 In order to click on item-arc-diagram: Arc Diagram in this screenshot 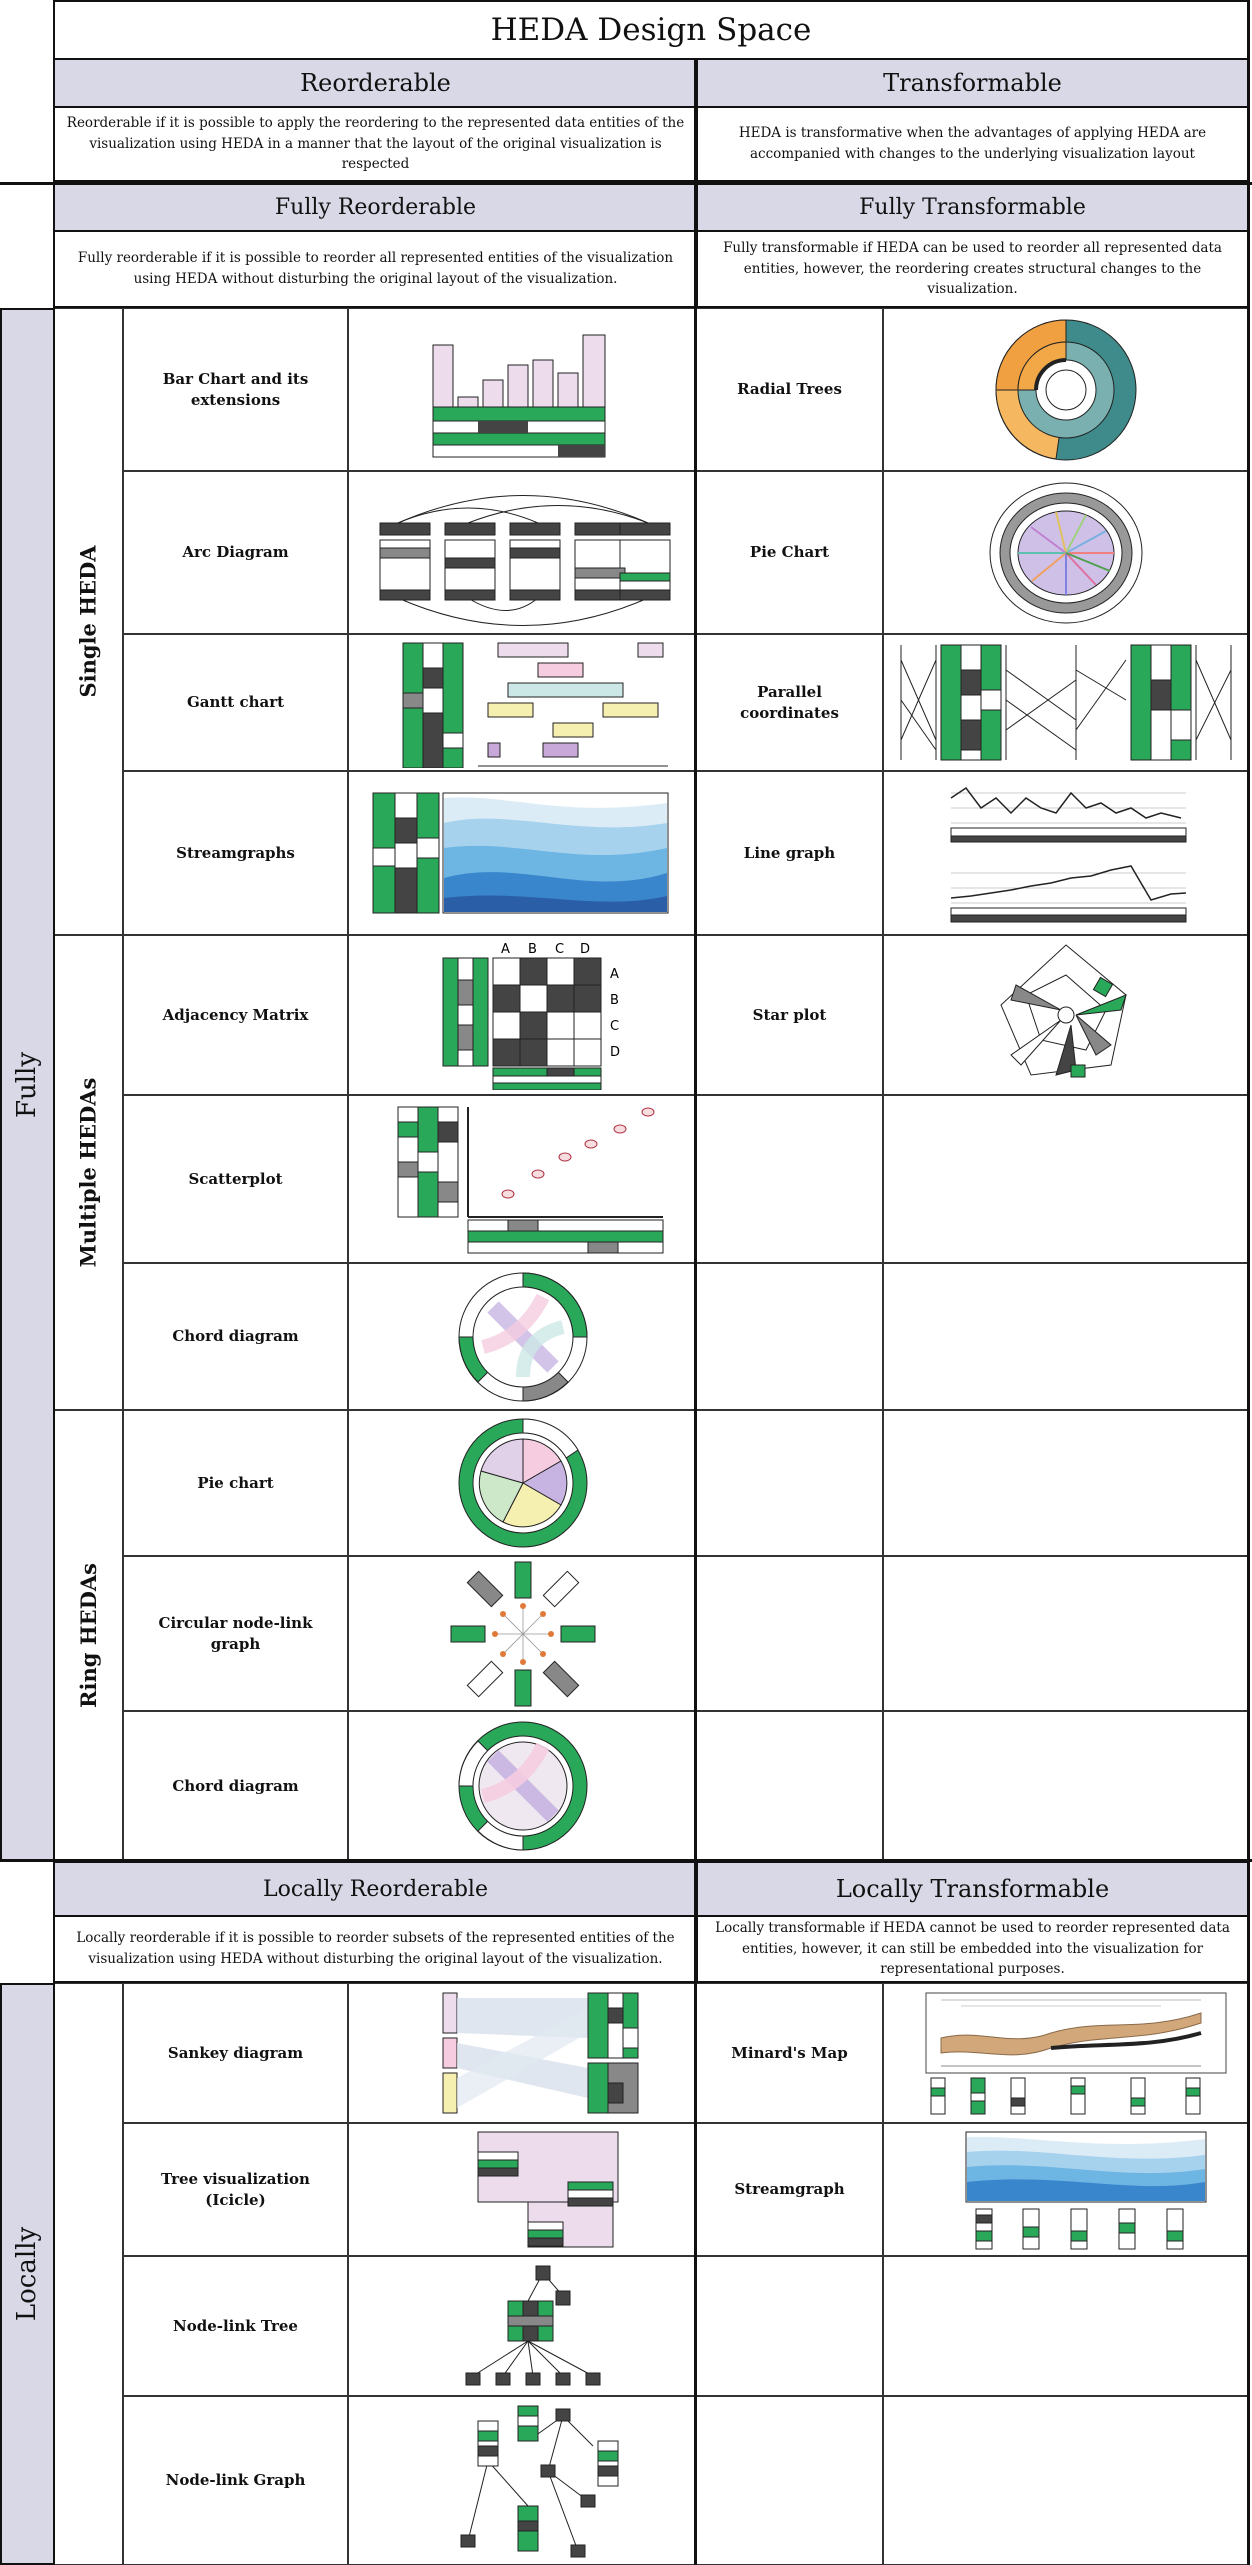, I will do `click(235, 552)`.